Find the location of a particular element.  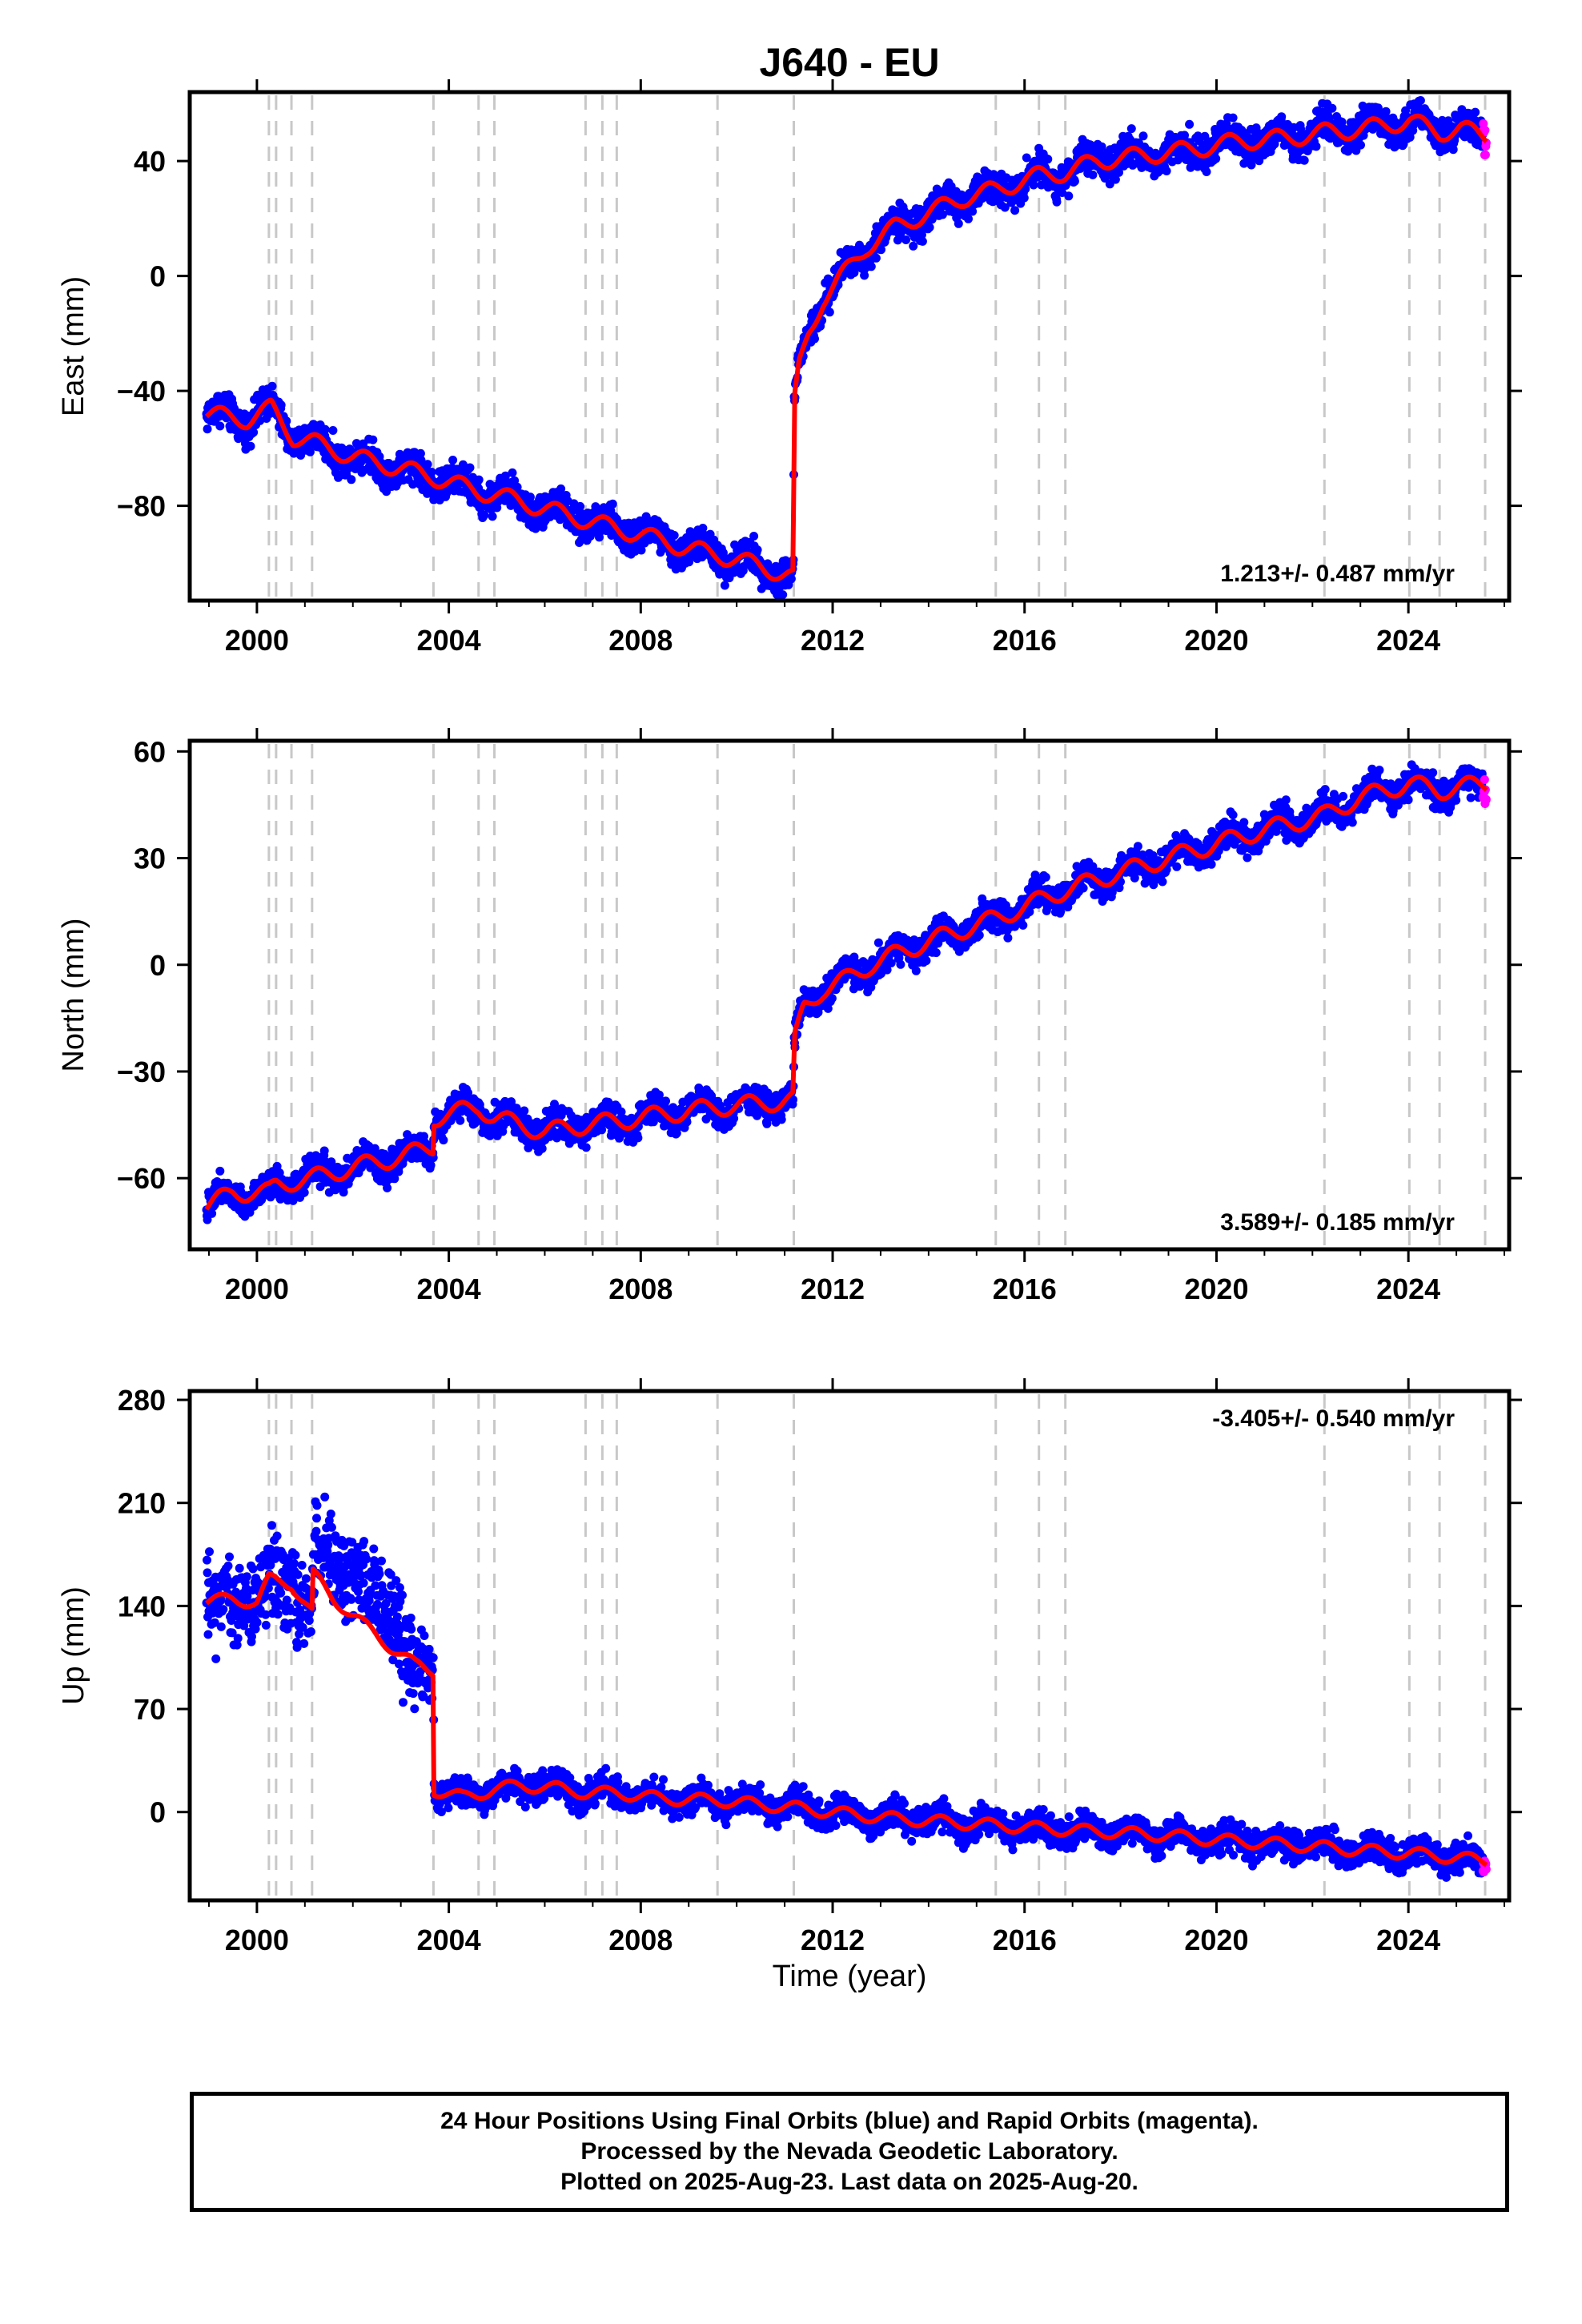

x-tick-label: 2012 is located at coordinates (833, 640).